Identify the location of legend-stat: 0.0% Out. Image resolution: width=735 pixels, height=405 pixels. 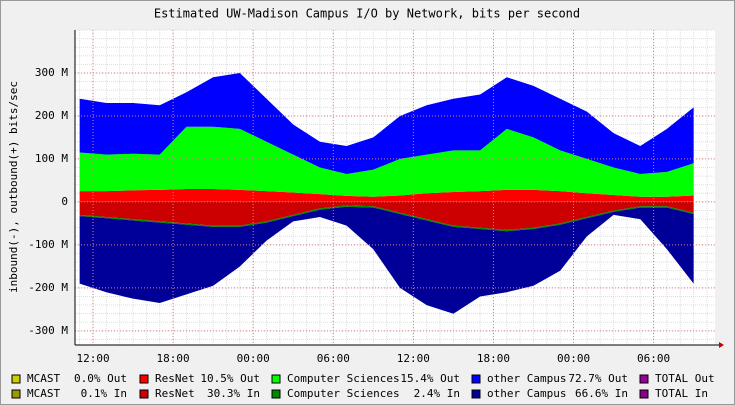
(100, 378).